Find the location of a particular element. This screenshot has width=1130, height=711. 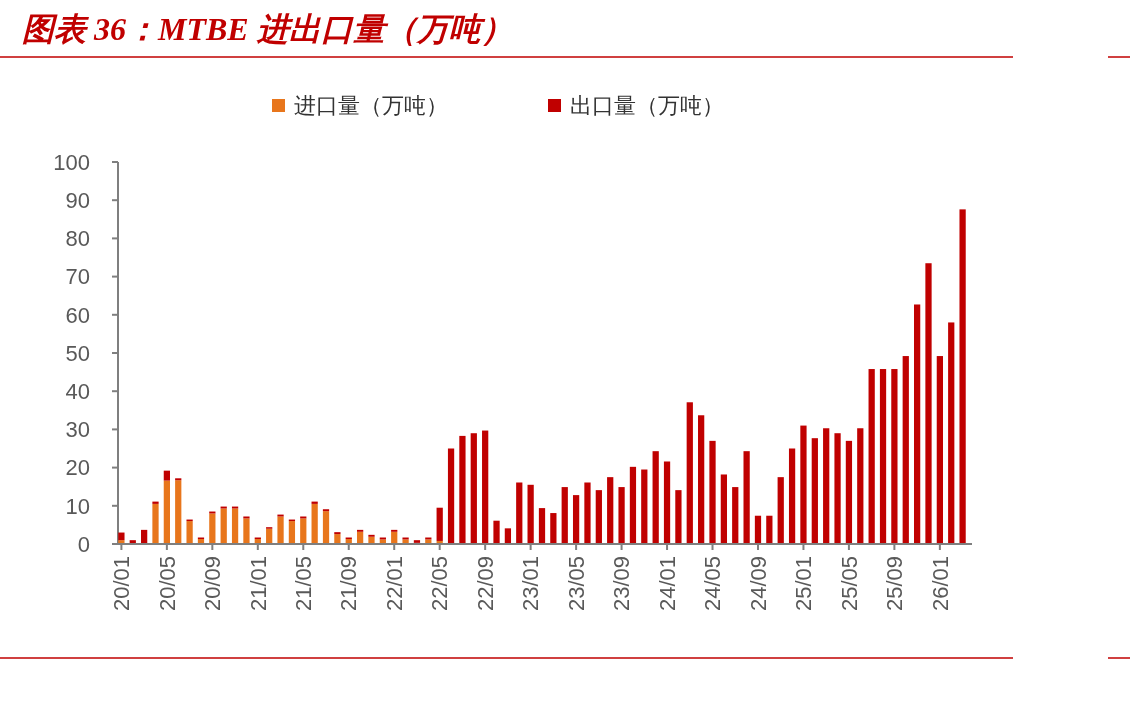

x-tick-label: 26/01 is located at coordinates (940, 584).